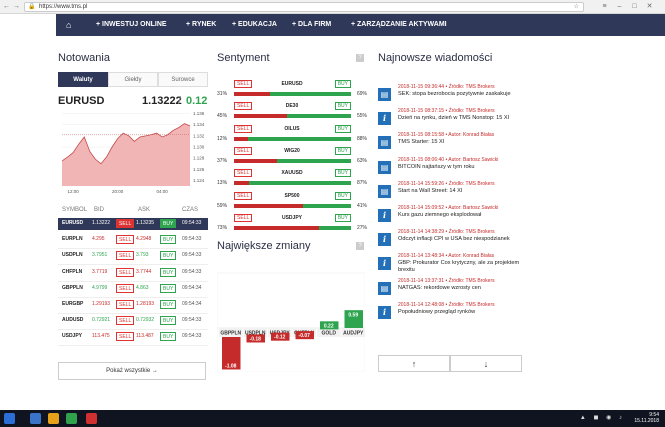  I want to click on table-row: CHFPLN 3.7719 SELL 3.7744 BUY 09:54:33, so click(133, 273).